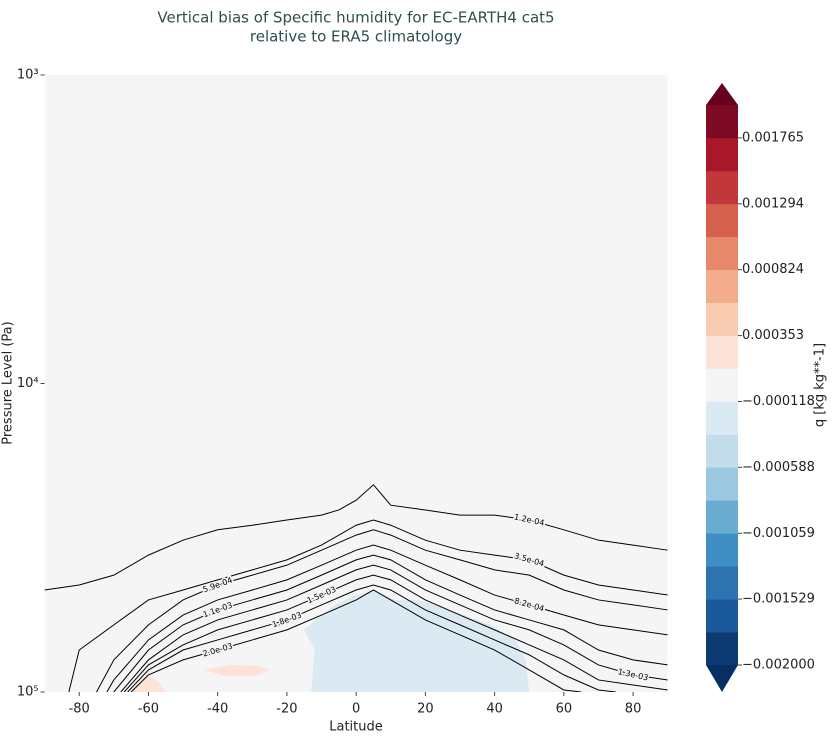 The width and height of the screenshot is (836, 745). Describe the element at coordinates (356, 709) in the screenshot. I see `x-tick-label: 0` at that location.